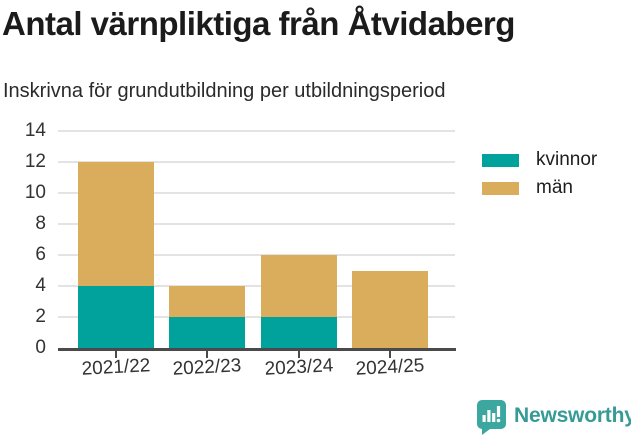  I want to click on y-tick-label-8: 8, so click(40, 223).